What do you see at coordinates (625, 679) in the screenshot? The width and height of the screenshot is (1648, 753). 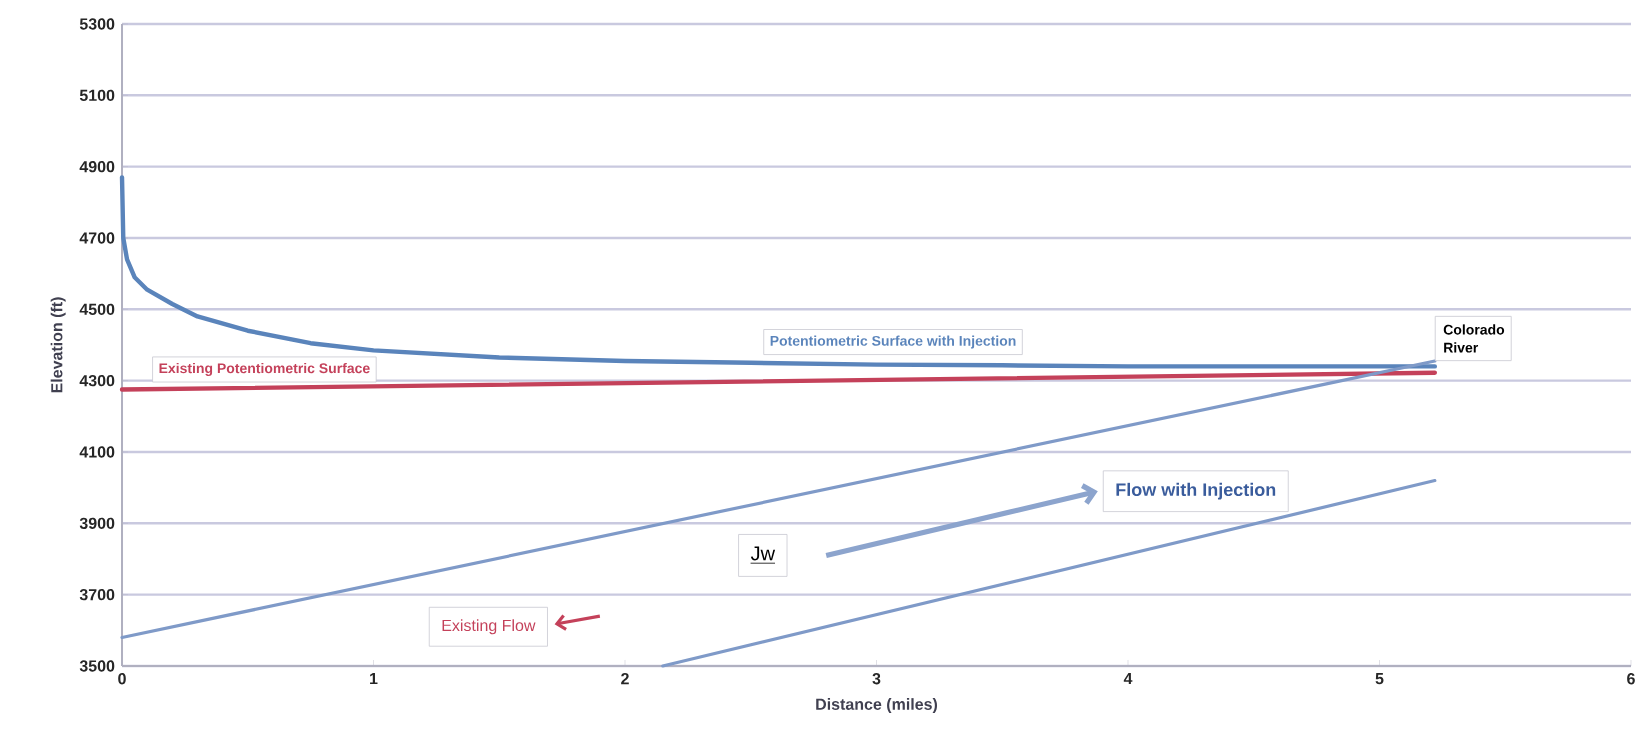 I see `x-tick-label: 2` at bounding box center [625, 679].